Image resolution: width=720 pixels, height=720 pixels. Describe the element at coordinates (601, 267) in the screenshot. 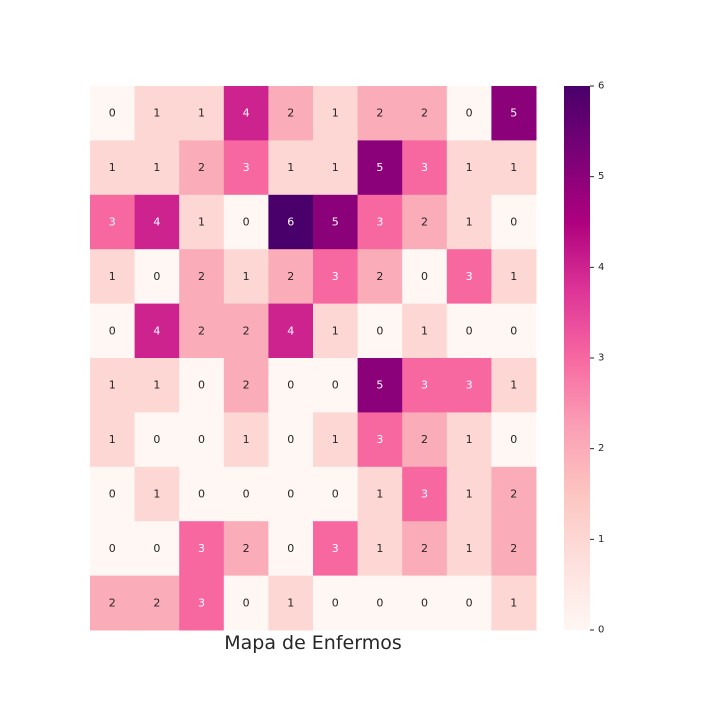

I see `colorbar-tick-label: 4` at that location.